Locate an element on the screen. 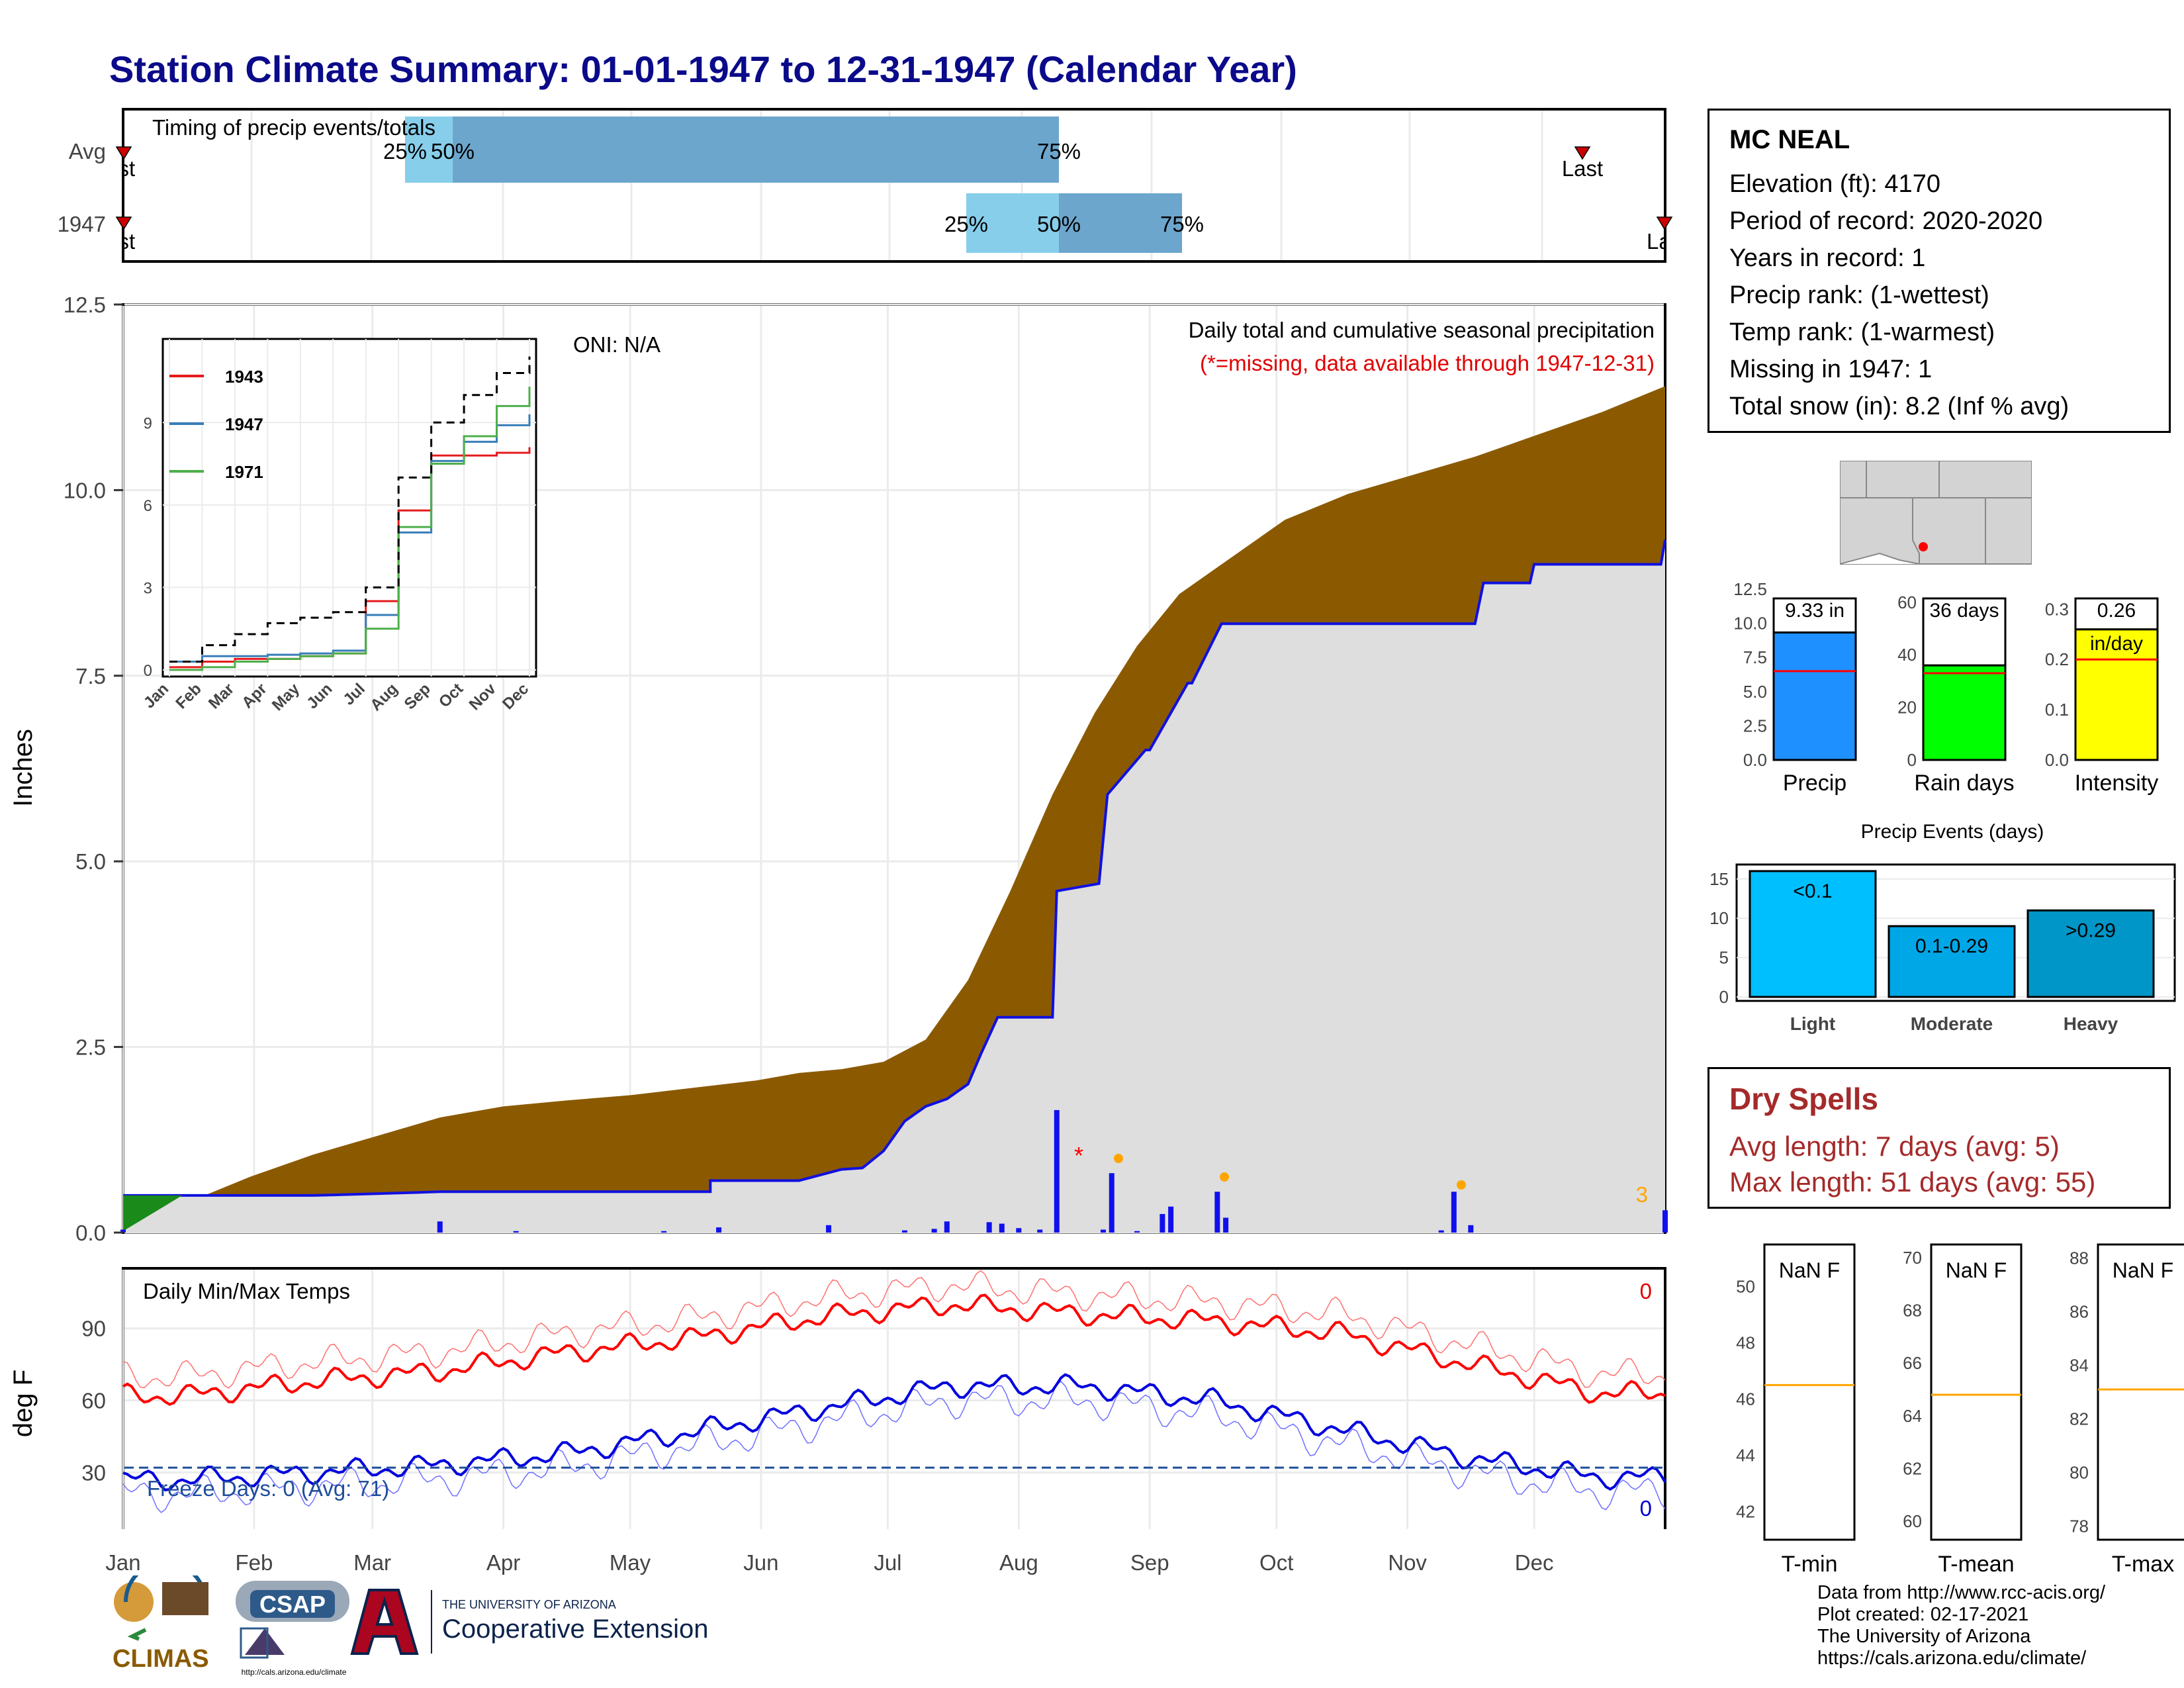 This screenshot has width=2184, height=1688. last-marker-avg is located at coordinates (1582, 153).